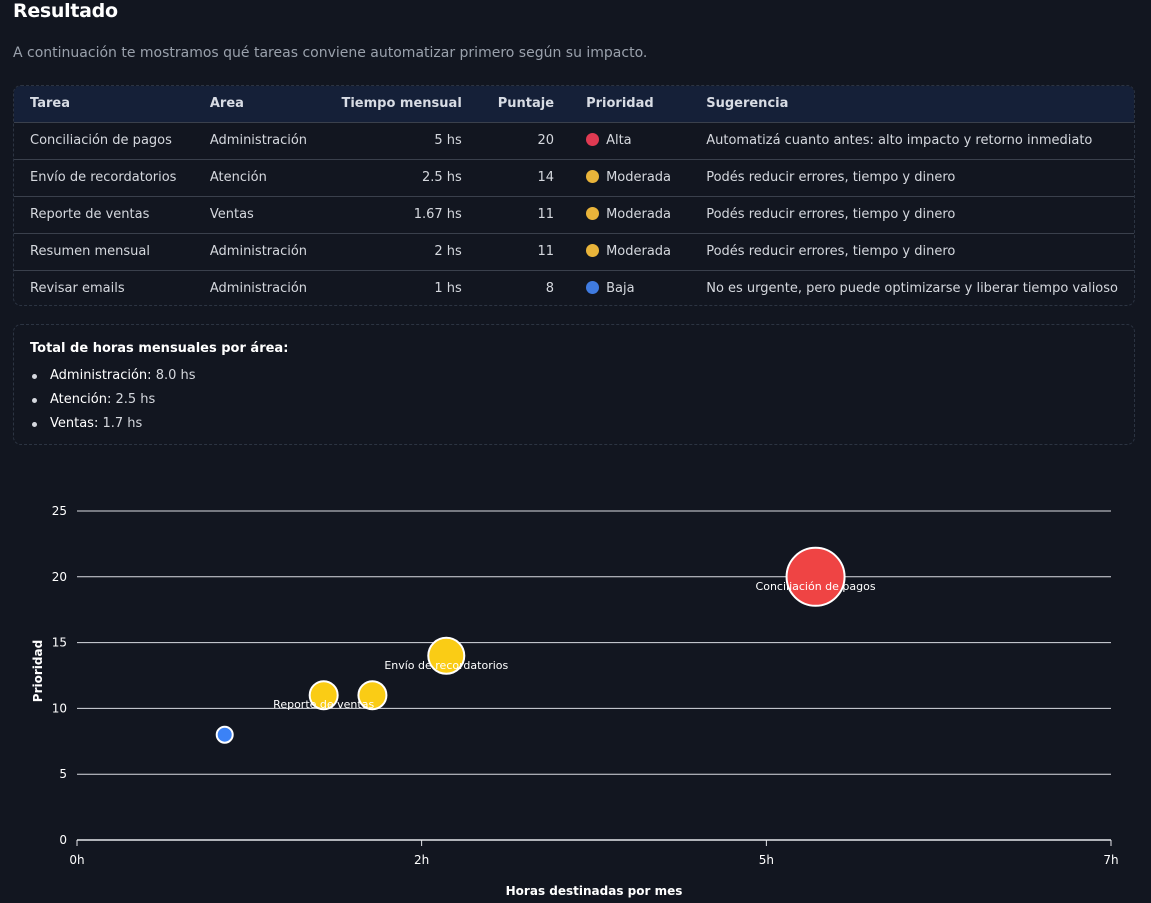  What do you see at coordinates (101, 140) in the screenshot?
I see `cell-task: Conciliación de pagos` at bounding box center [101, 140].